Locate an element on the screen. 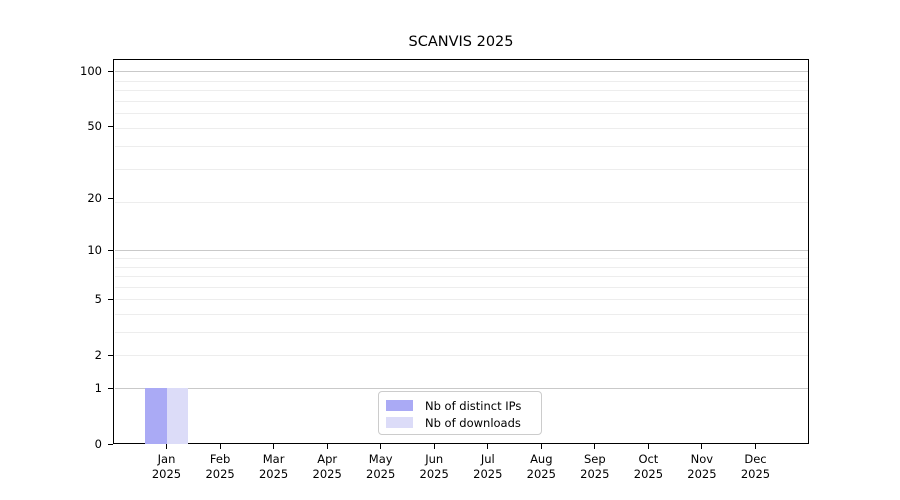  bar-distinct-ips is located at coordinates (156, 416).